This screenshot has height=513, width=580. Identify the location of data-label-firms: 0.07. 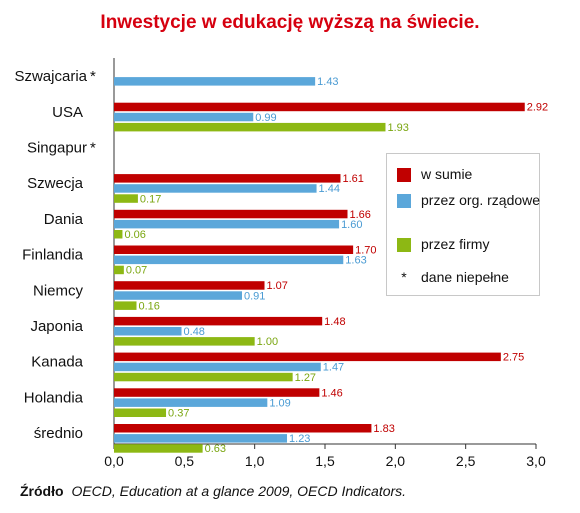
(136, 271).